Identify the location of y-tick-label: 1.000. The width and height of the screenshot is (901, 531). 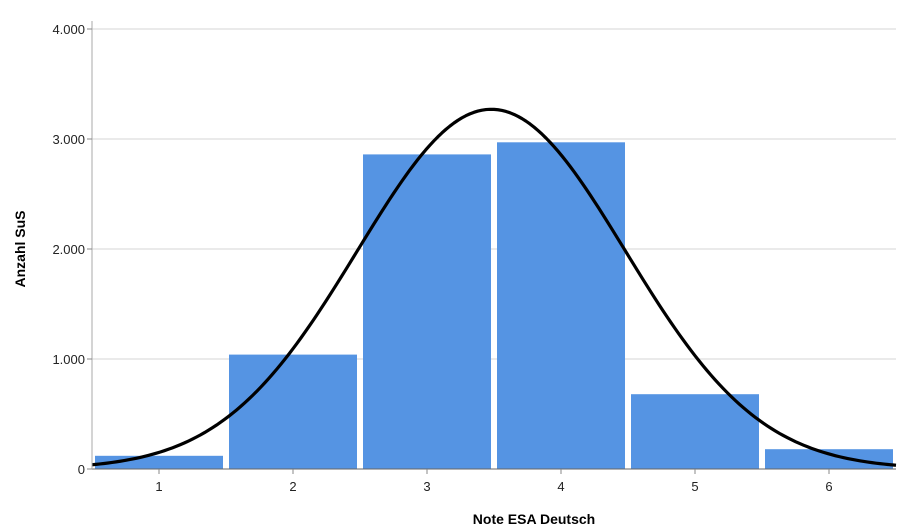
(68, 359).